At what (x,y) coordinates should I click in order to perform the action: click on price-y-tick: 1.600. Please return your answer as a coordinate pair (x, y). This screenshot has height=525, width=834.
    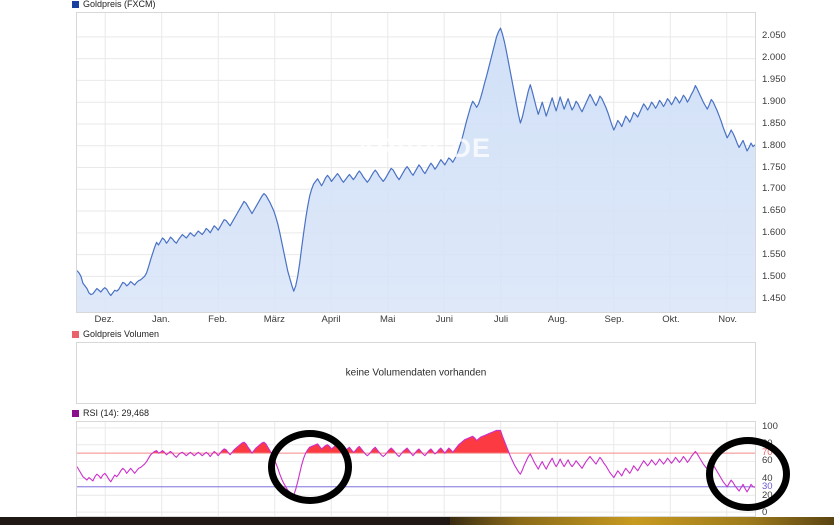
    Looking at the image, I should click on (774, 233).